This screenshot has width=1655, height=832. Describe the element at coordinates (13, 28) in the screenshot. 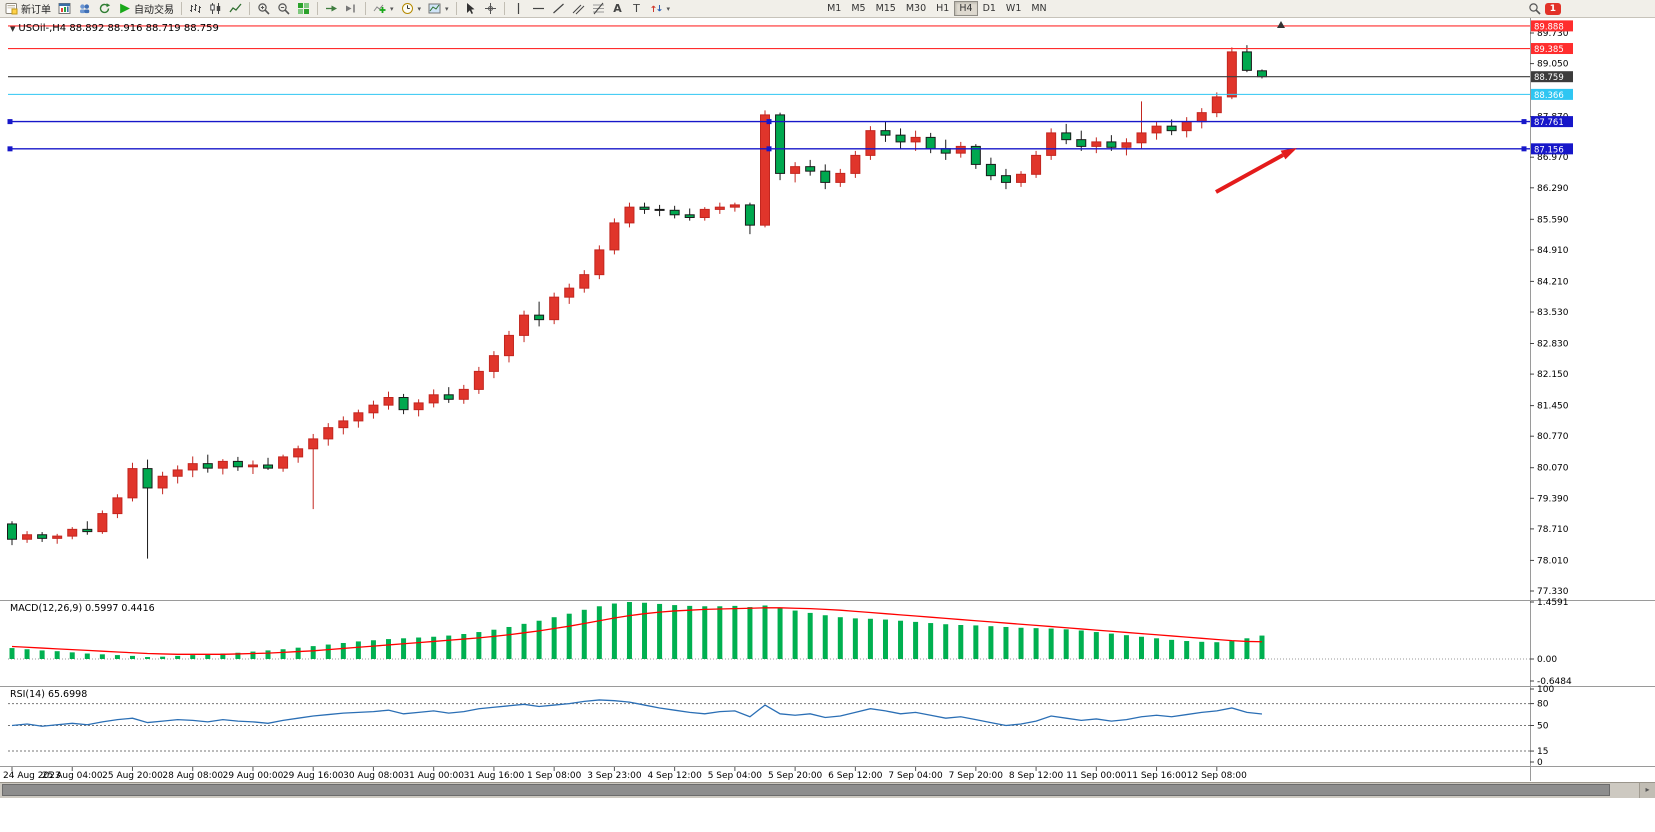

I see `collapse-triangle-icon: ▼` at that location.